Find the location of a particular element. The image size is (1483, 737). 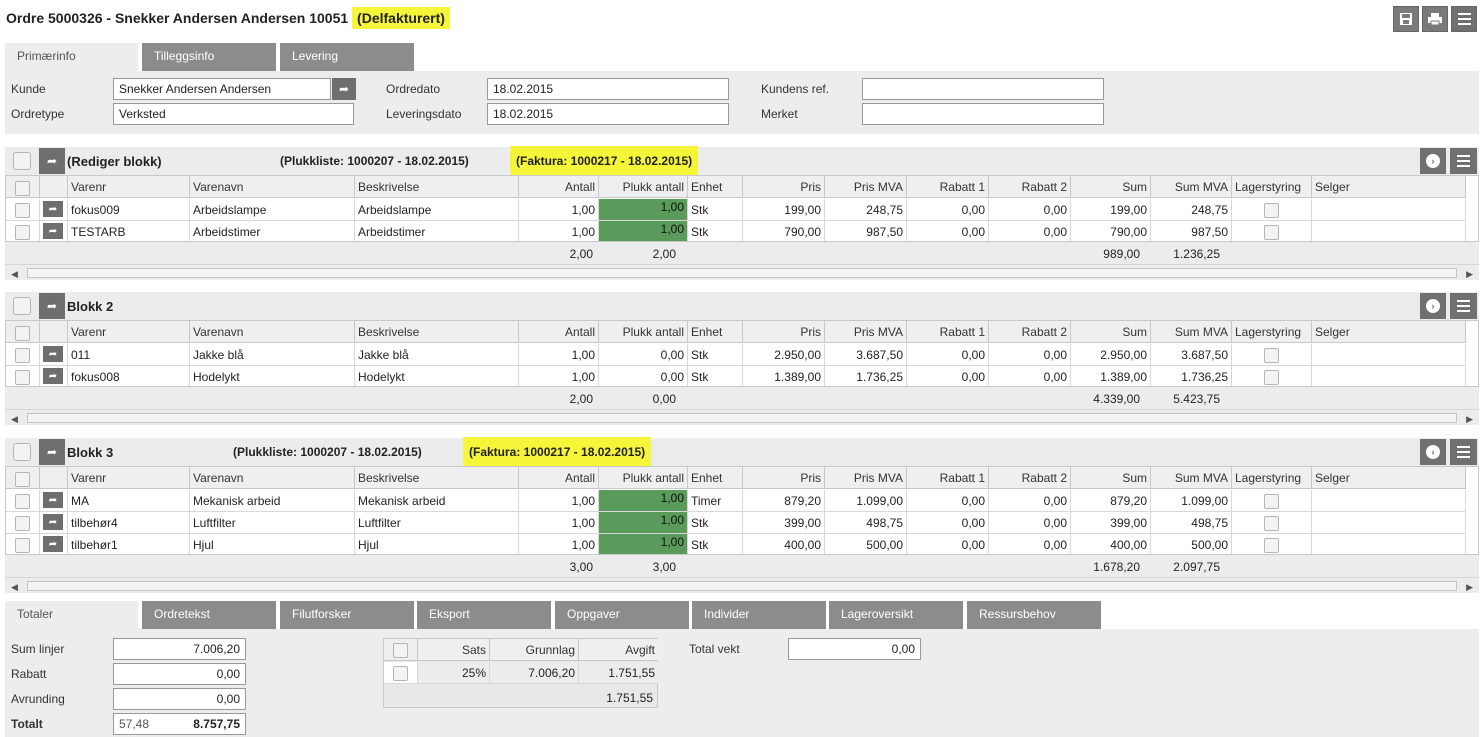

cell-prismva: 1.736,25 is located at coordinates (866, 376).